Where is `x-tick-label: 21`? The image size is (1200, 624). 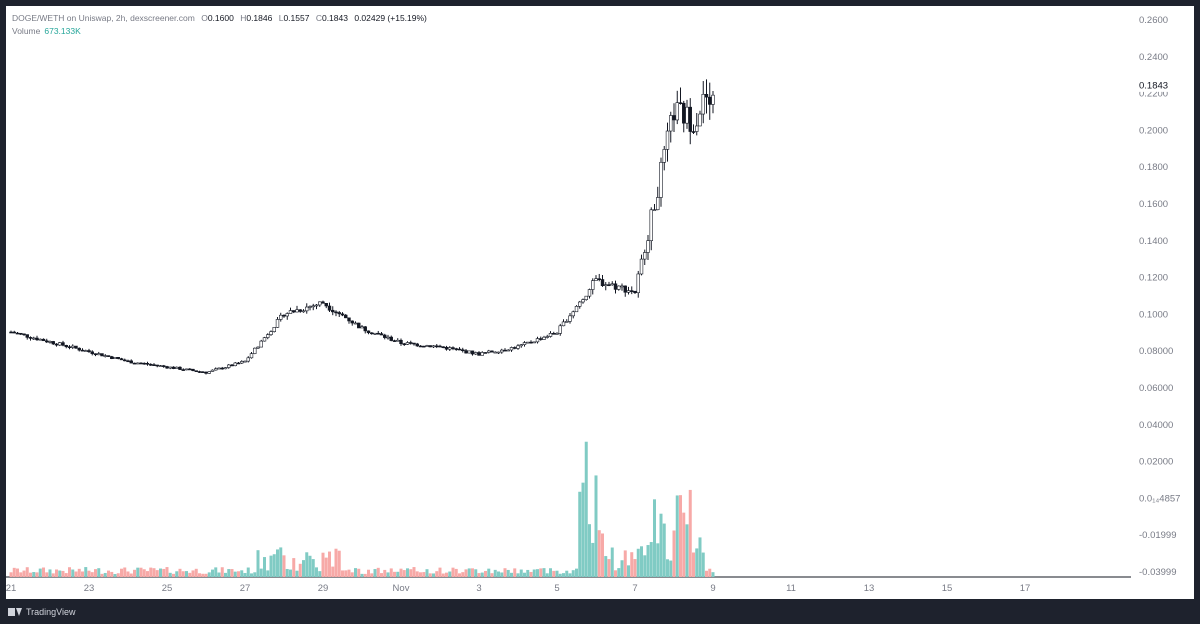
x-tick-label: 21 is located at coordinates (11, 588).